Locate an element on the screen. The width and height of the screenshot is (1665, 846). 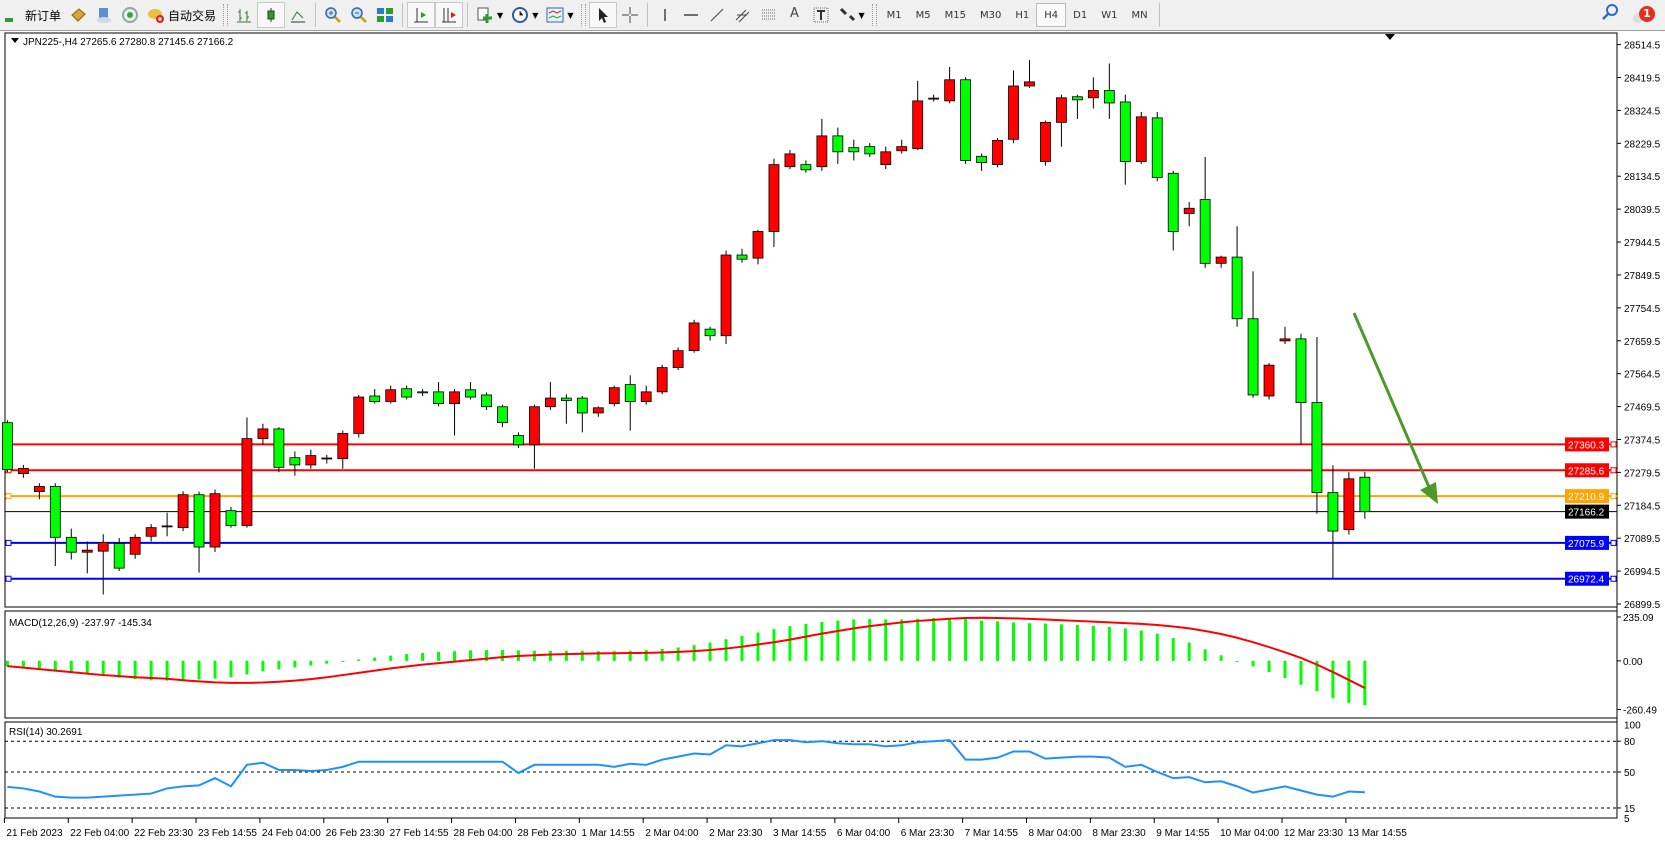
line-chart-icon is located at coordinates (298, 15).